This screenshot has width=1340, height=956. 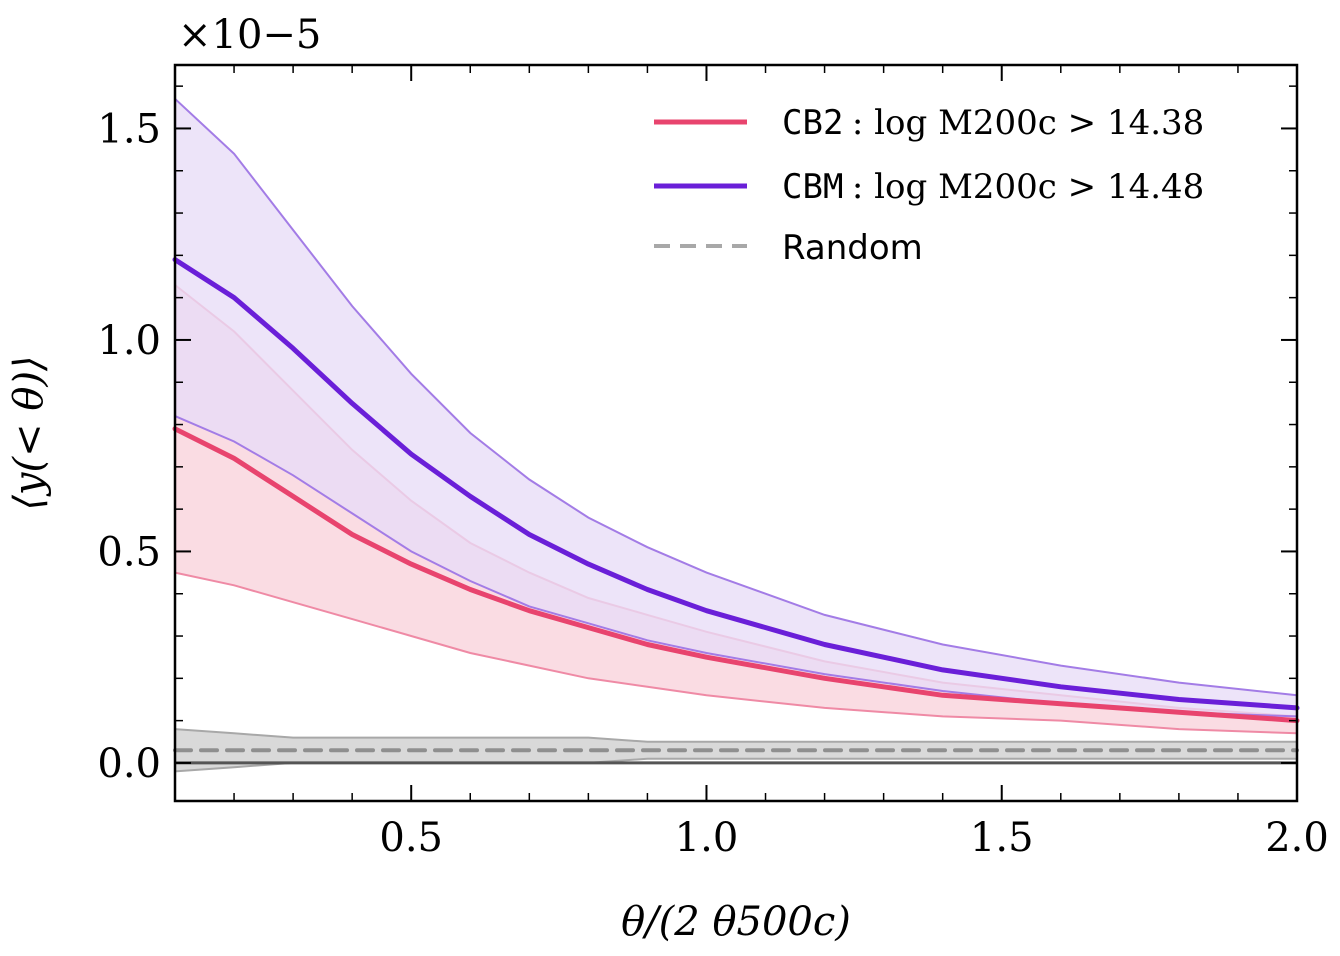 I want to click on legend-text-cb2: CB2 : log M200c > 14.38, so click(x=993, y=123).